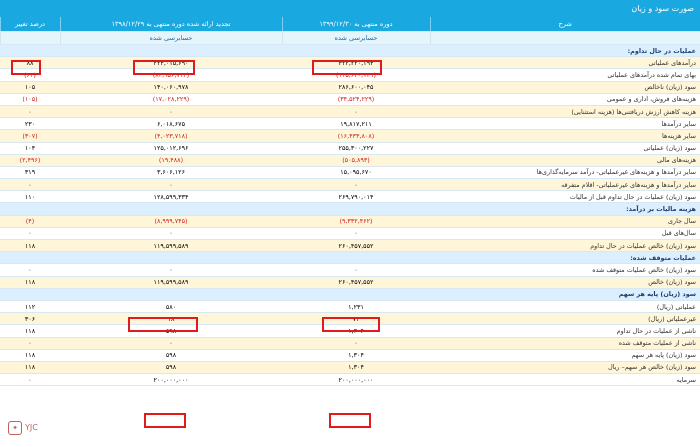 This screenshot has width=700, height=447. Describe the element at coordinates (26, 67) in the screenshot. I see `highlight-change-revenue` at that location.